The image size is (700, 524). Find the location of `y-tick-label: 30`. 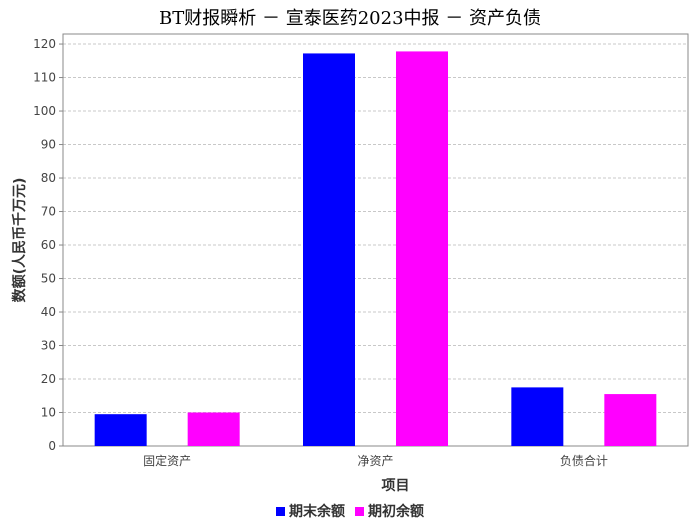

y-tick-label: 30 is located at coordinates (48, 346).